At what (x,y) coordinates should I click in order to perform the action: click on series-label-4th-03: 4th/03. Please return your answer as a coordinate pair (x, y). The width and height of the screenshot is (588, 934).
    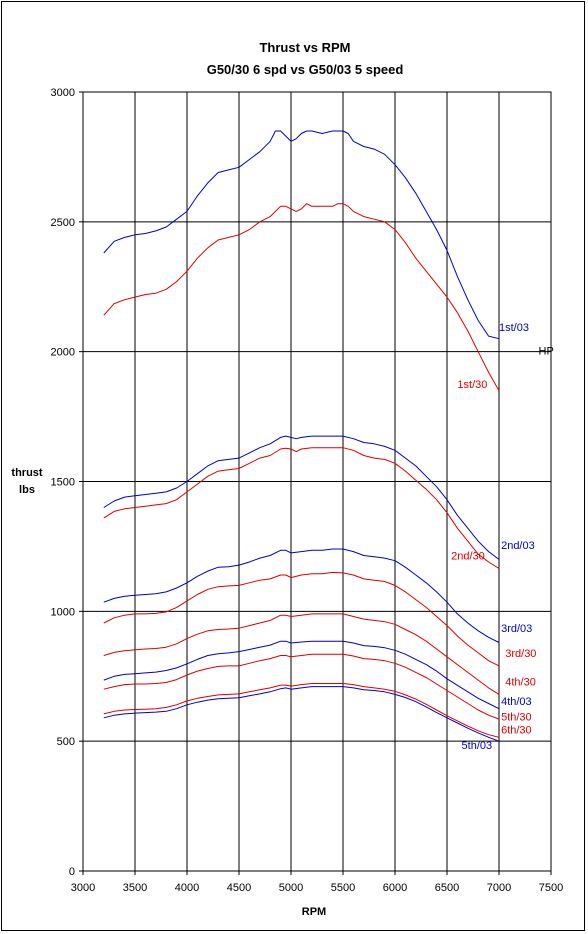
    Looking at the image, I should click on (516, 702).